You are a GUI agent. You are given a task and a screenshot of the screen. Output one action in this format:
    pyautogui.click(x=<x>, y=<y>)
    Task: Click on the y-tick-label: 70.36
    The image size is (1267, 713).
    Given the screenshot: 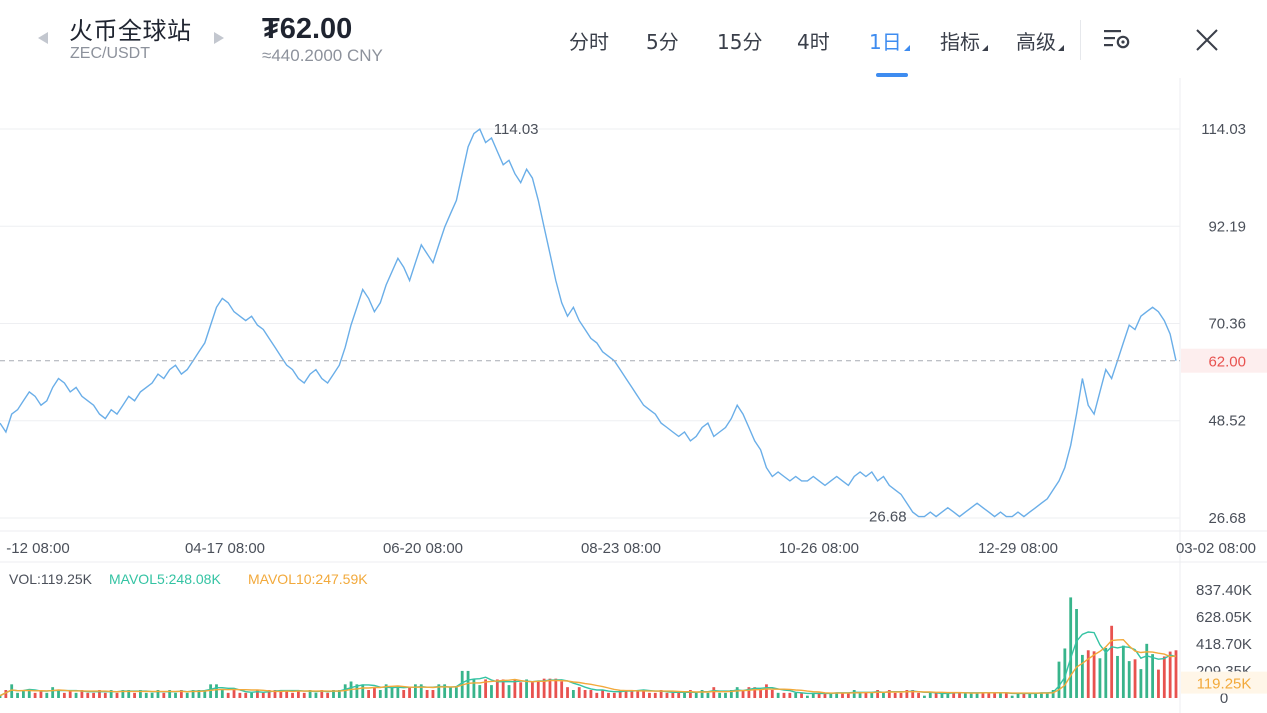 What is the action you would take?
    pyautogui.click(x=1227, y=323)
    